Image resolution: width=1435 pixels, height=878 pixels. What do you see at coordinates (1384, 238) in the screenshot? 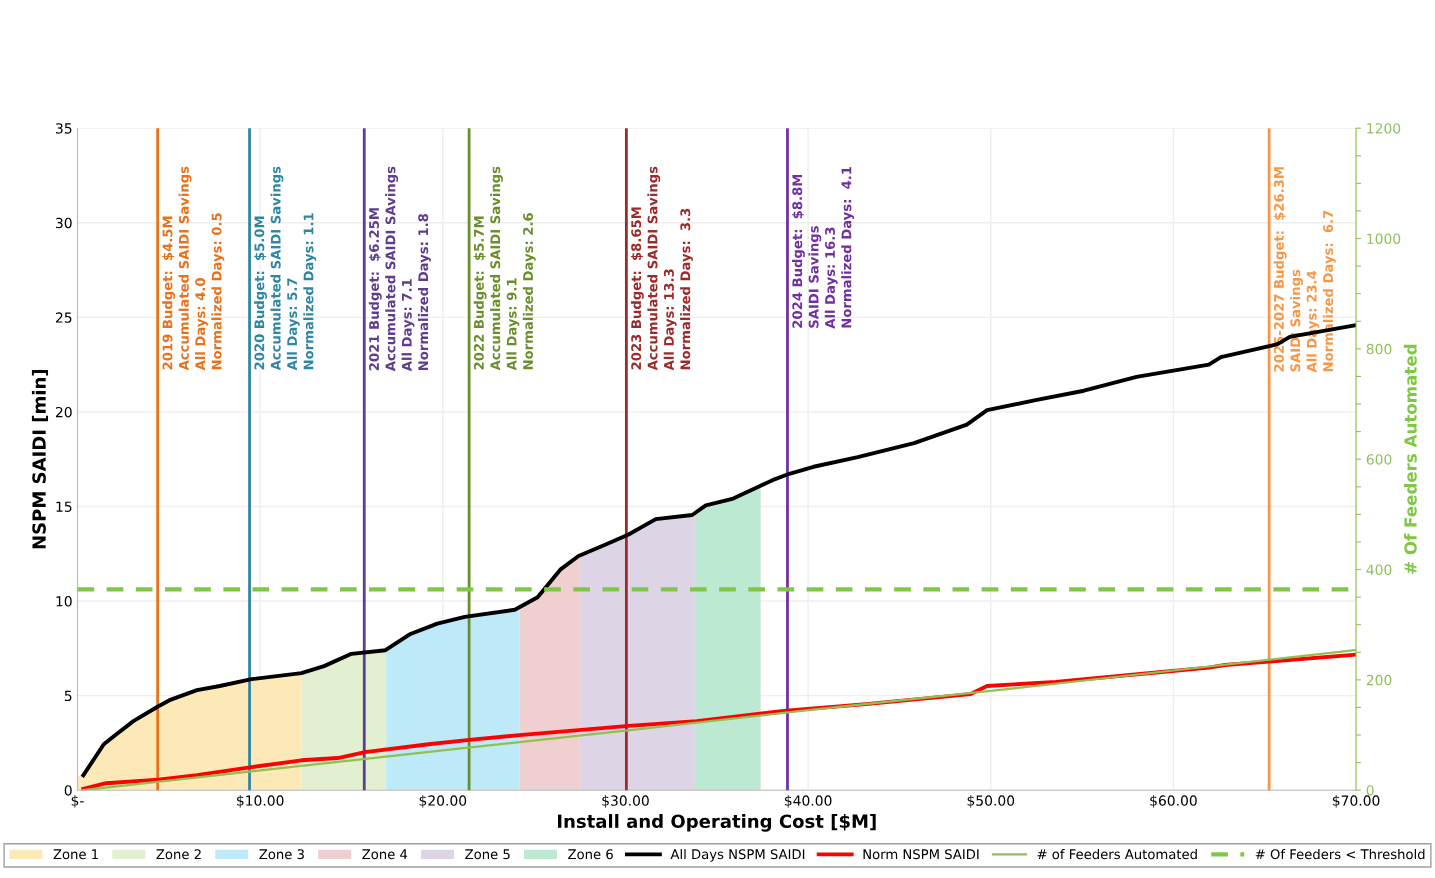
I see `y2-tick-label: 1000` at bounding box center [1384, 238].